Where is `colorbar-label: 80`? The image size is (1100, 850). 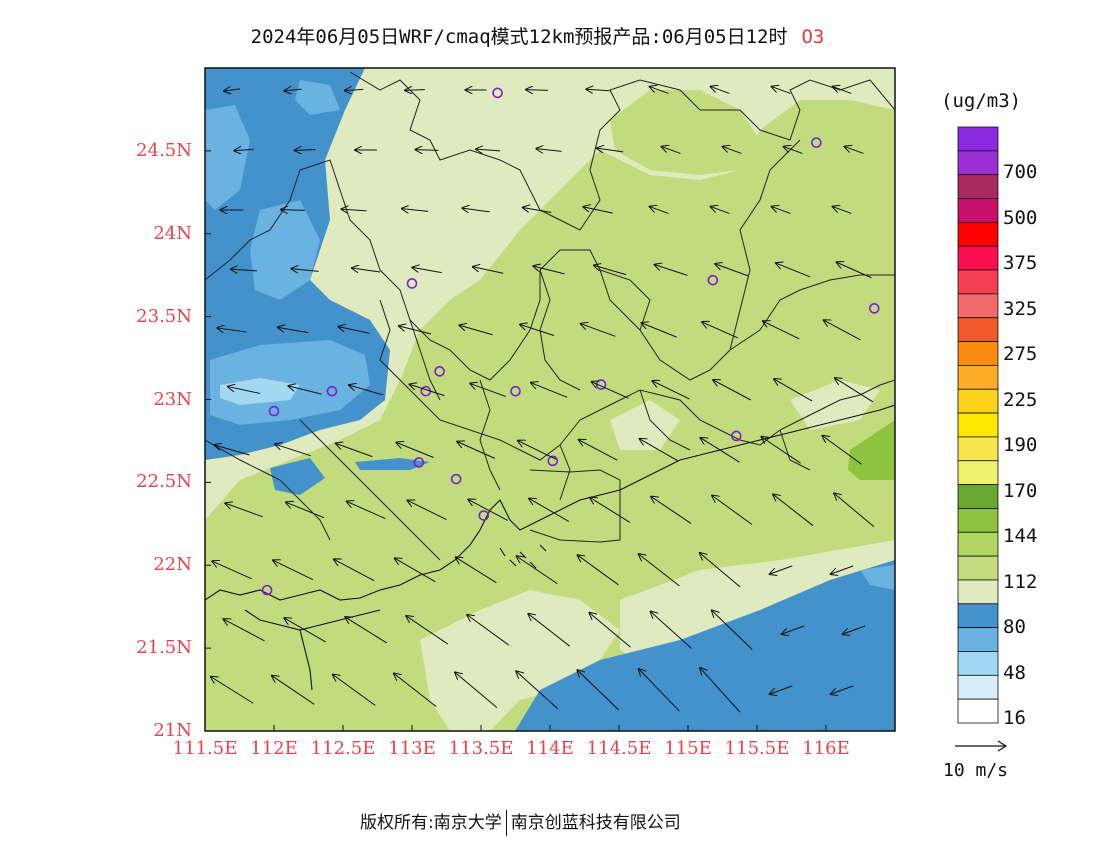 colorbar-label: 80 is located at coordinates (1014, 627).